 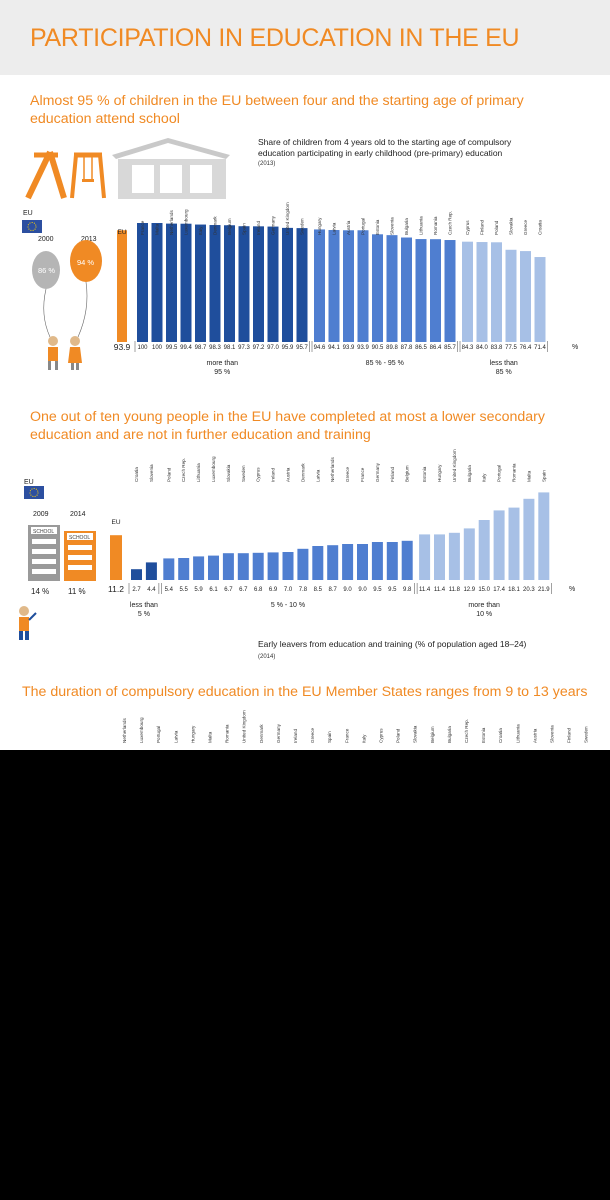 What do you see at coordinates (29, 482) in the screenshot?
I see `section2-eu-flag-label: EU` at bounding box center [29, 482].